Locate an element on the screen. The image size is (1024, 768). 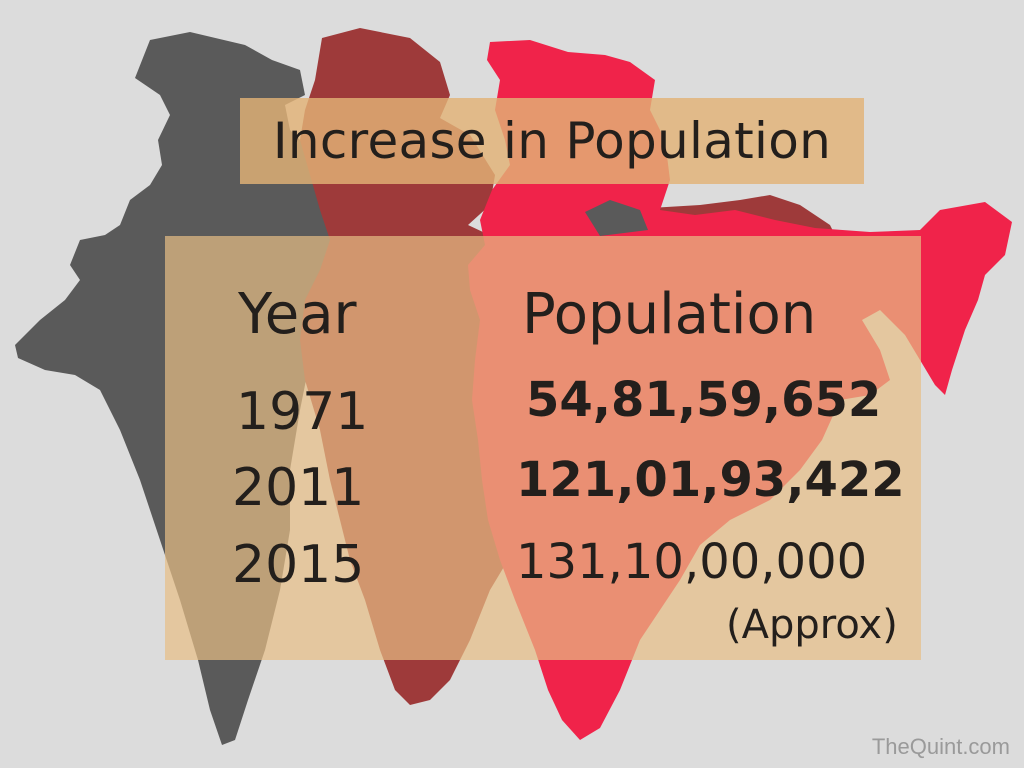
header-year: Year is located at coordinates (297, 314).